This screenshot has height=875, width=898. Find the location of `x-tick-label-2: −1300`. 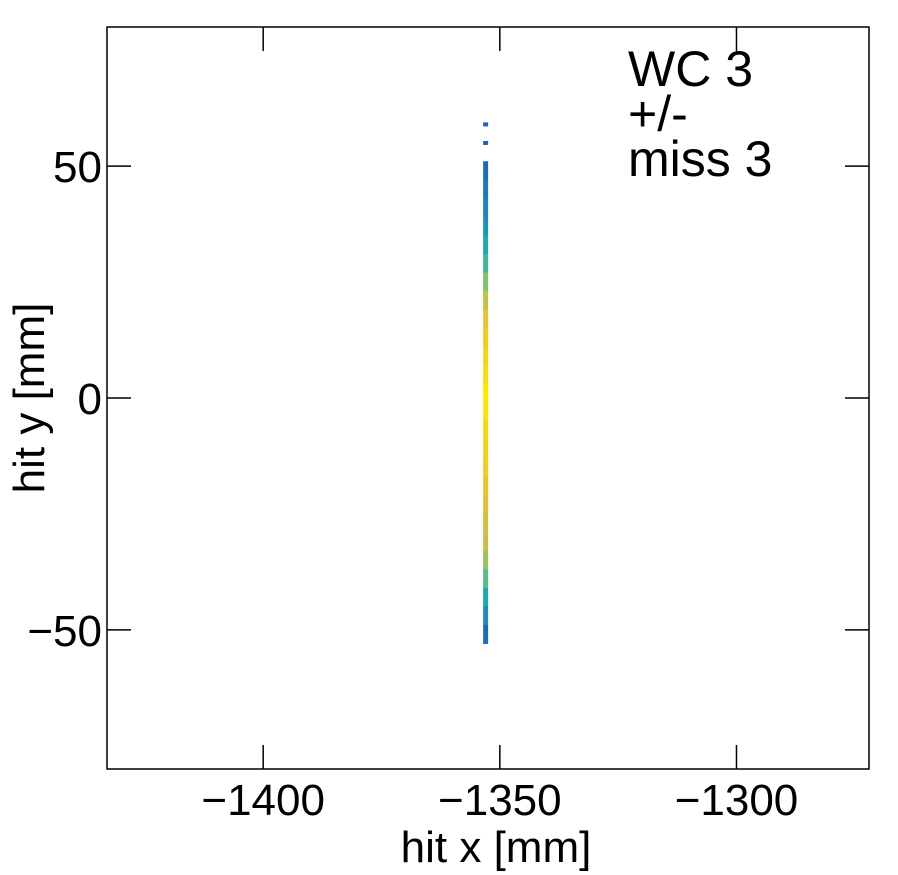

x-tick-label-2: −1300 is located at coordinates (737, 800).